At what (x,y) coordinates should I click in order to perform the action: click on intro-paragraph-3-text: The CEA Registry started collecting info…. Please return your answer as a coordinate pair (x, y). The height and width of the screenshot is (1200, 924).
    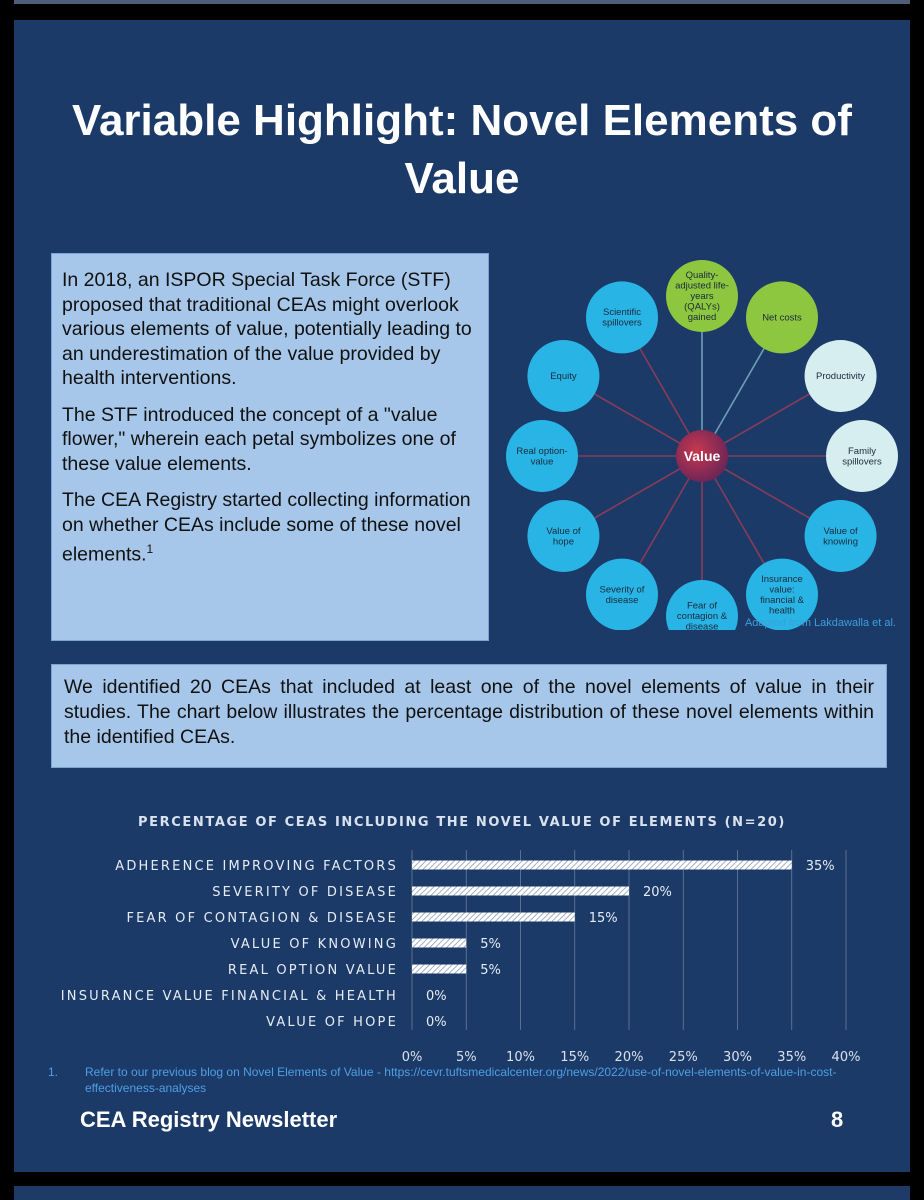
    Looking at the image, I should click on (266, 527).